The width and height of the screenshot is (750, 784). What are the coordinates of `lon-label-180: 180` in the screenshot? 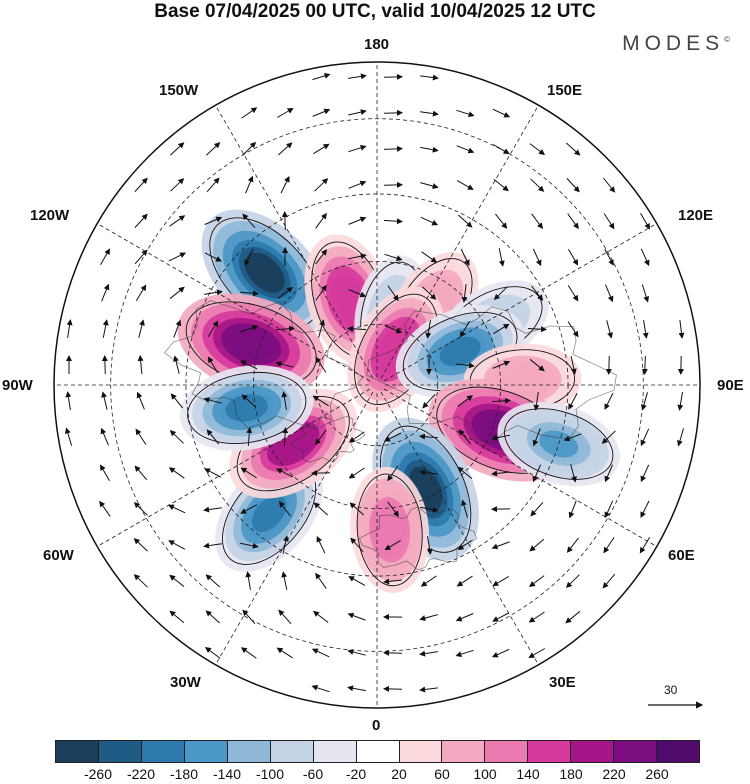 It's located at (376, 44).